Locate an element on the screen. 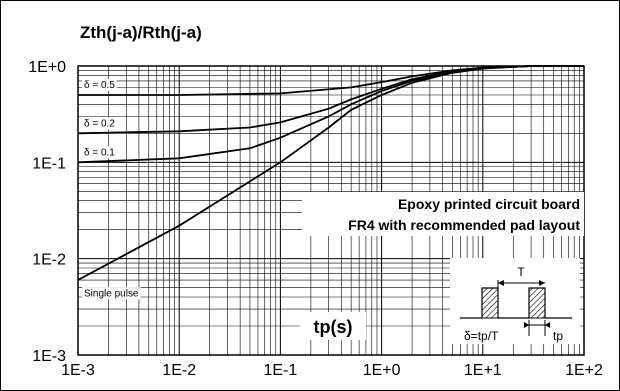  y-tick-labels: 1E-3 1E-2 1E-1 1E+0 is located at coordinates (47, 212).